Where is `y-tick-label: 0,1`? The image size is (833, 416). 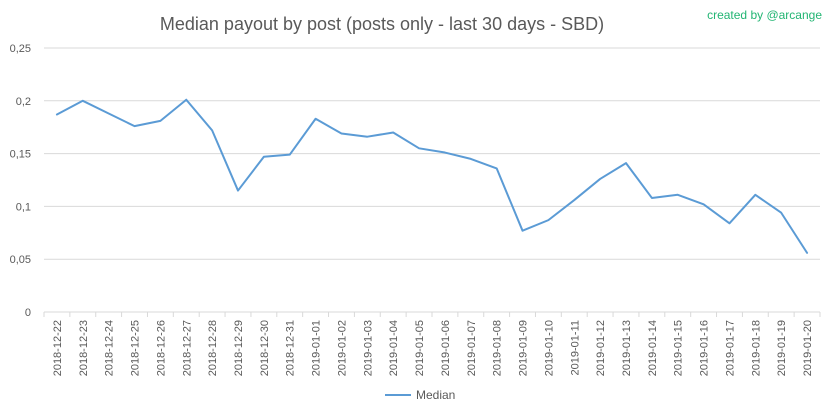
y-tick-label: 0,1 is located at coordinates (23, 207).